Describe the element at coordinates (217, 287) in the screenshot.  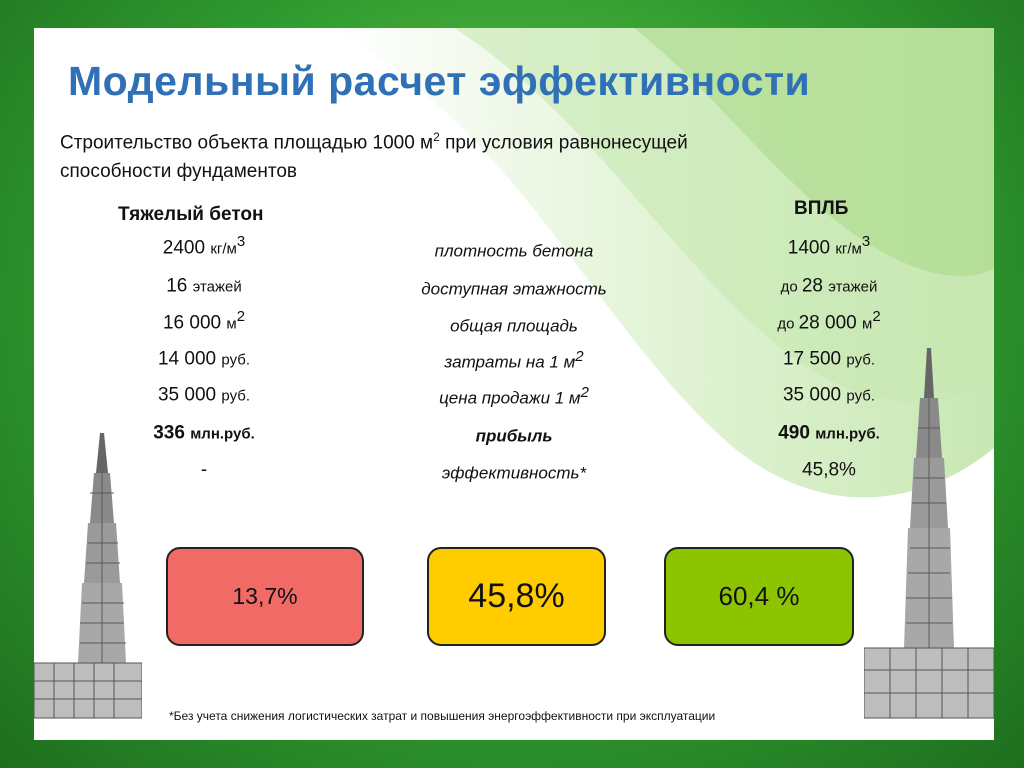
I see `left-unit: этажей` at that location.